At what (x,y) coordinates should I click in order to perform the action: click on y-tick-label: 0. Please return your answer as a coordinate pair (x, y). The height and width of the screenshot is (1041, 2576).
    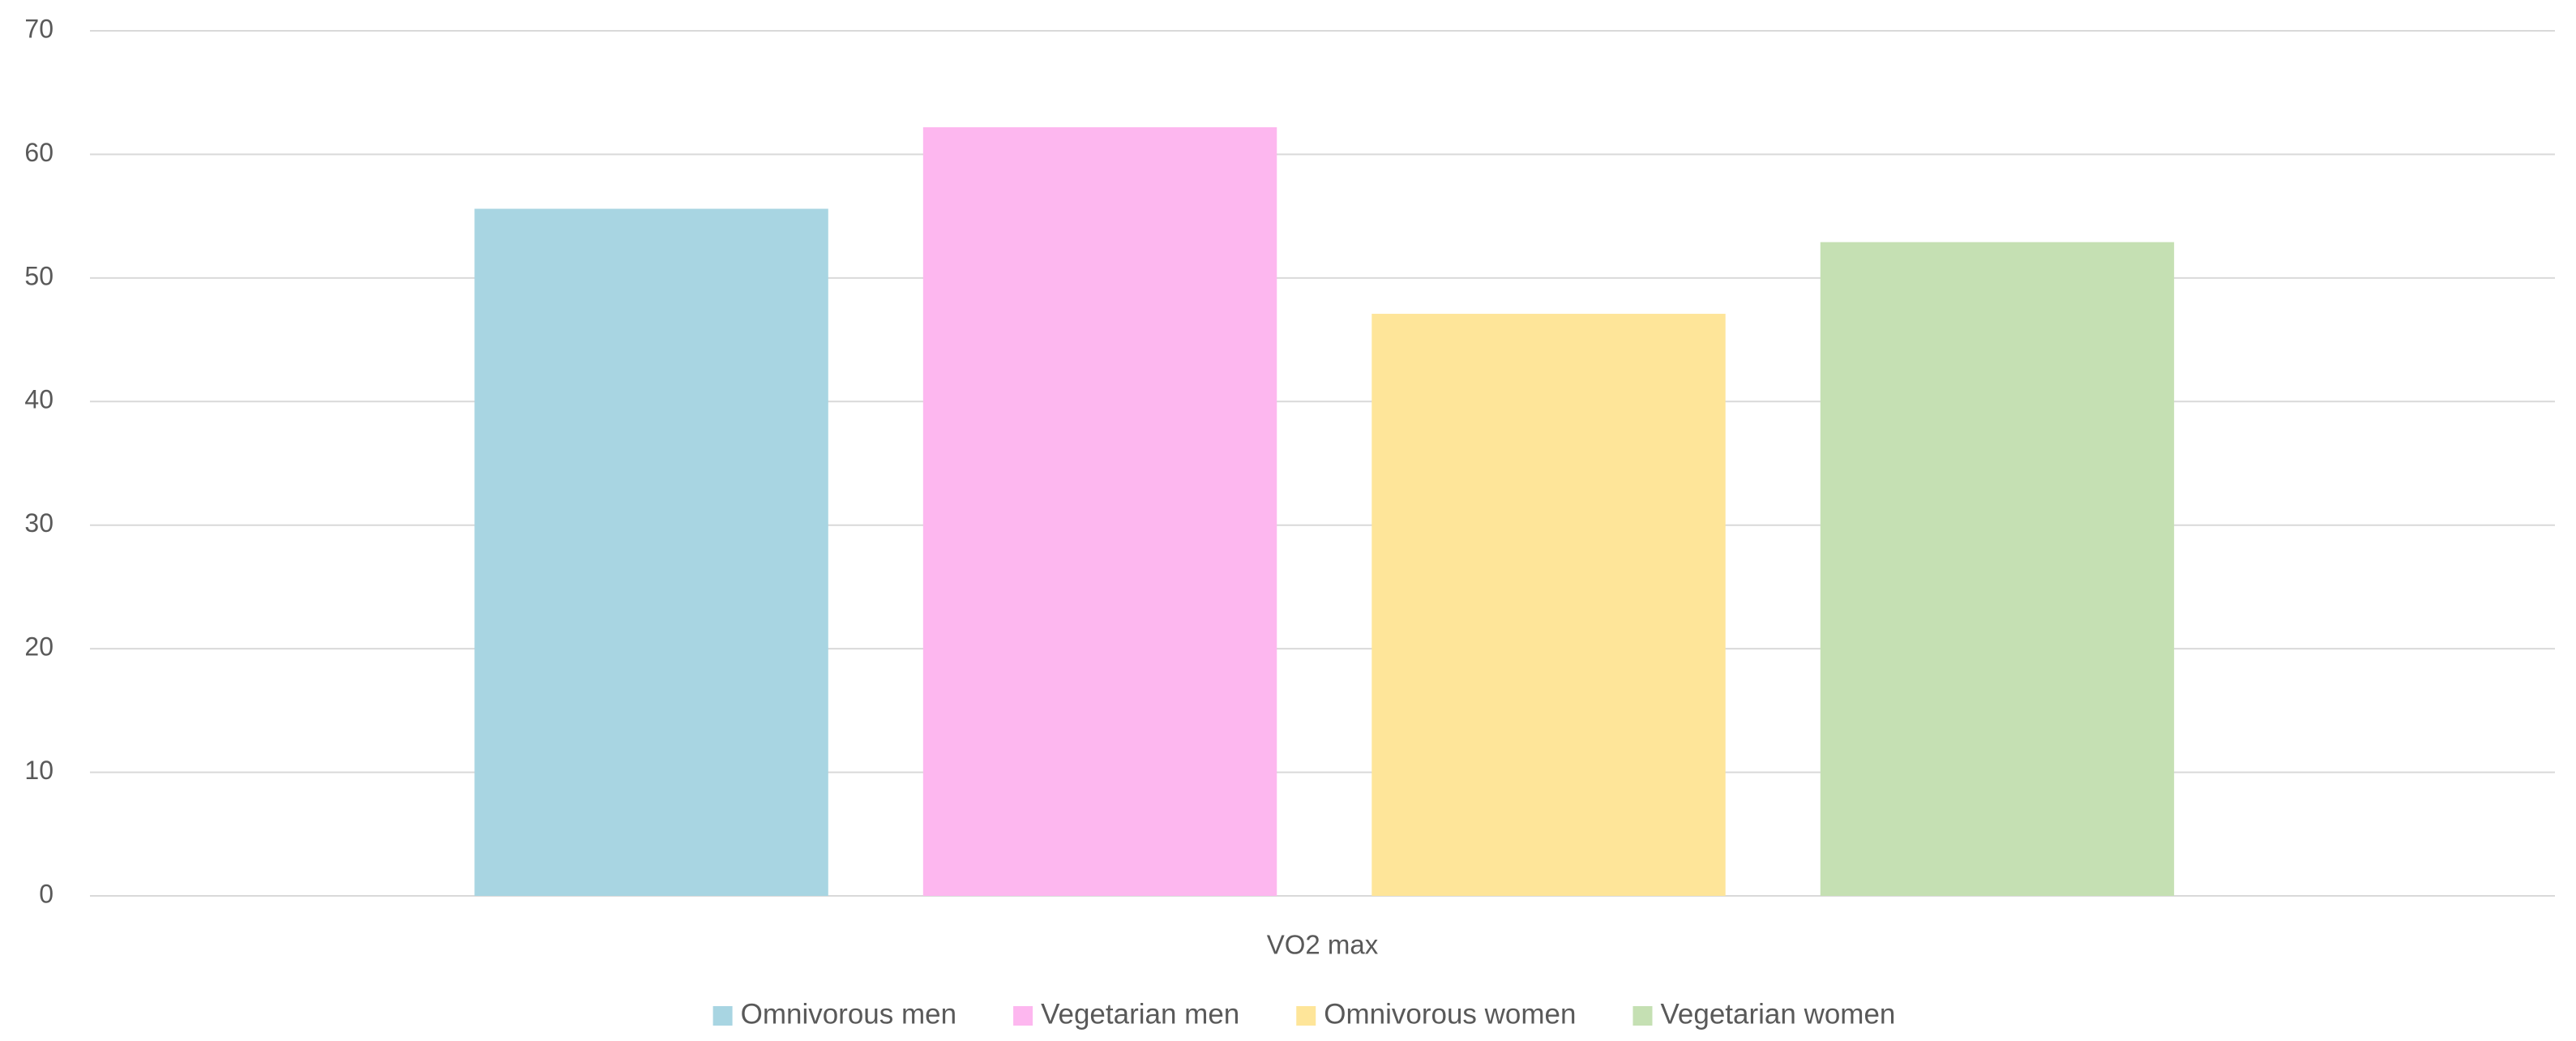
    Looking at the image, I should click on (46, 893).